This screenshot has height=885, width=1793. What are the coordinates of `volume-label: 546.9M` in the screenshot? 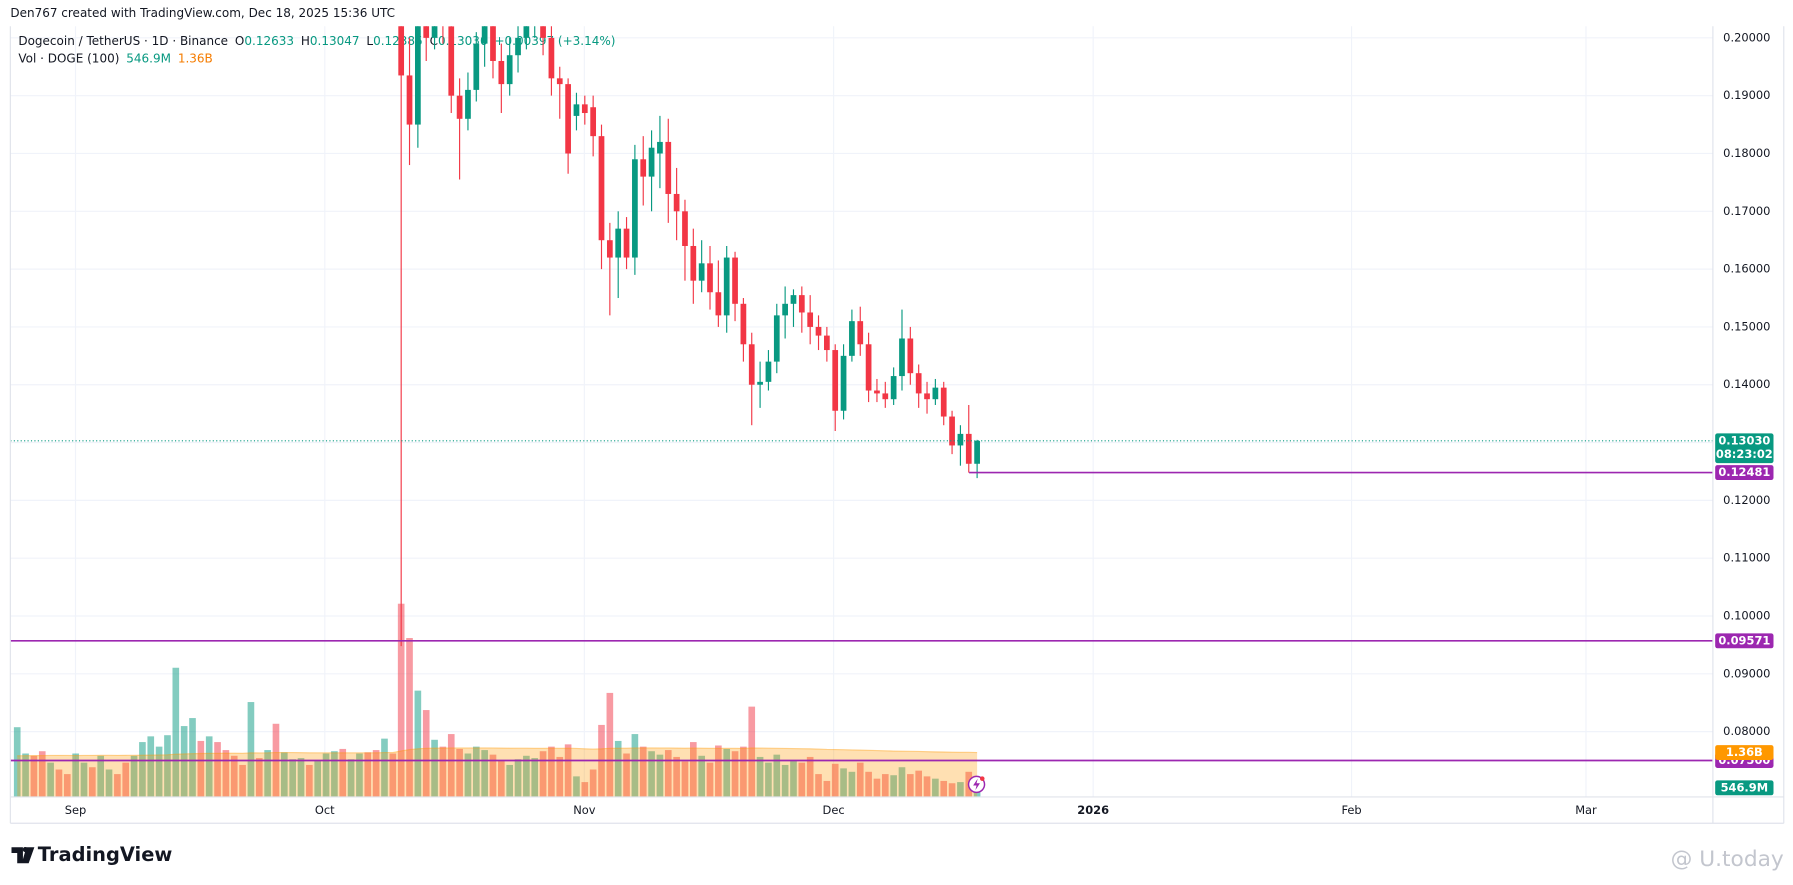 It's located at (1745, 787).